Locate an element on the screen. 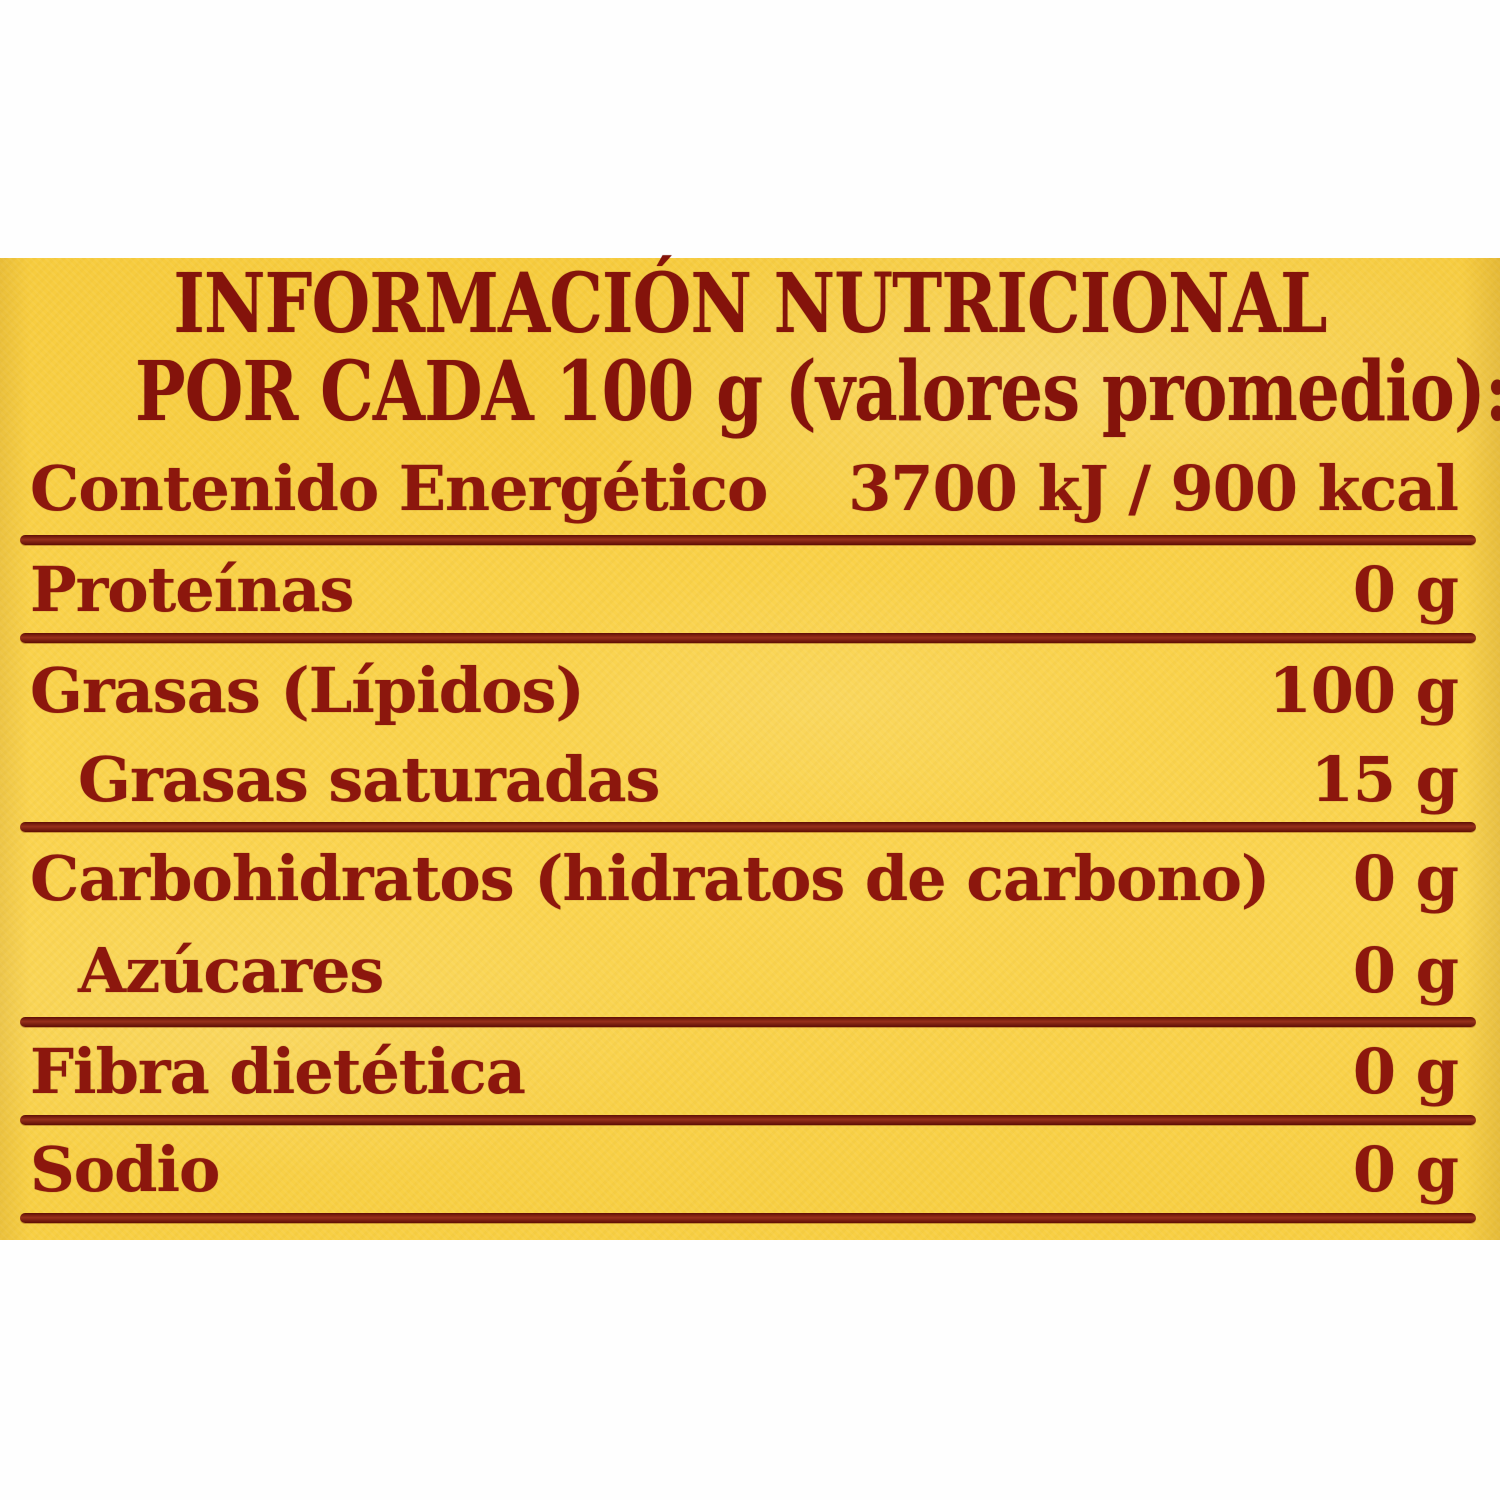 The image size is (1500, 1500). nutrient-name: Contenido Energético is located at coordinates (399, 488).